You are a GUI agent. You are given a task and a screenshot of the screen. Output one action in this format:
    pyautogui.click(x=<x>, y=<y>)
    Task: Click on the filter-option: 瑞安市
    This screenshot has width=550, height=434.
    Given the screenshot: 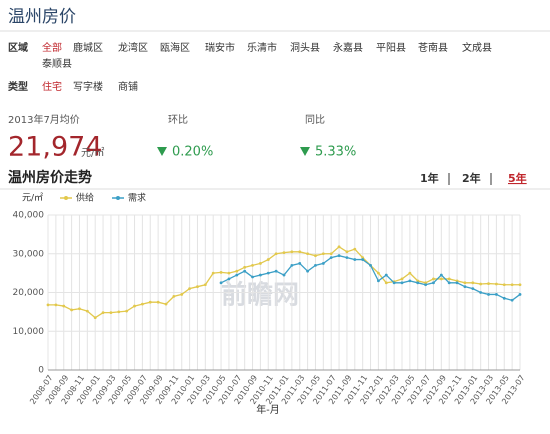 What is the action you would take?
    pyautogui.click(x=220, y=47)
    